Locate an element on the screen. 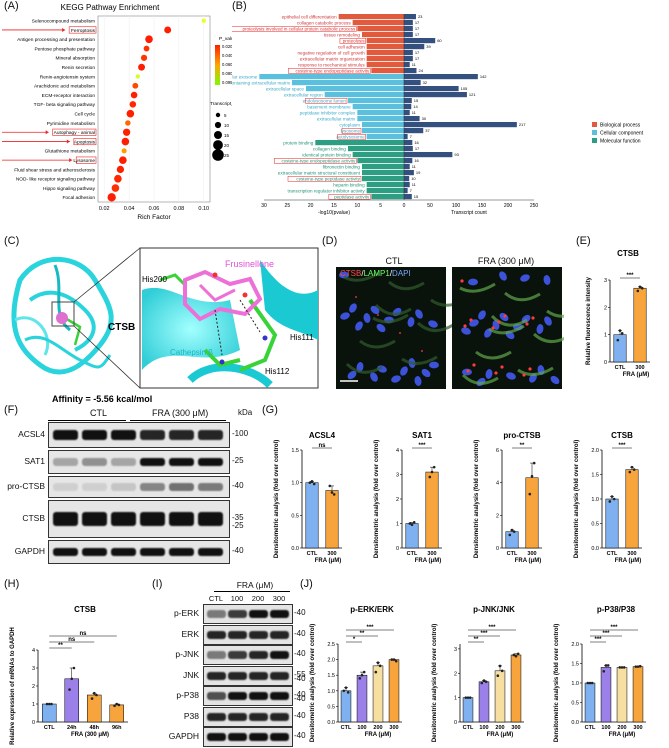 This screenshot has height=748, width=669. band-label: JNK is located at coordinates (190, 674).